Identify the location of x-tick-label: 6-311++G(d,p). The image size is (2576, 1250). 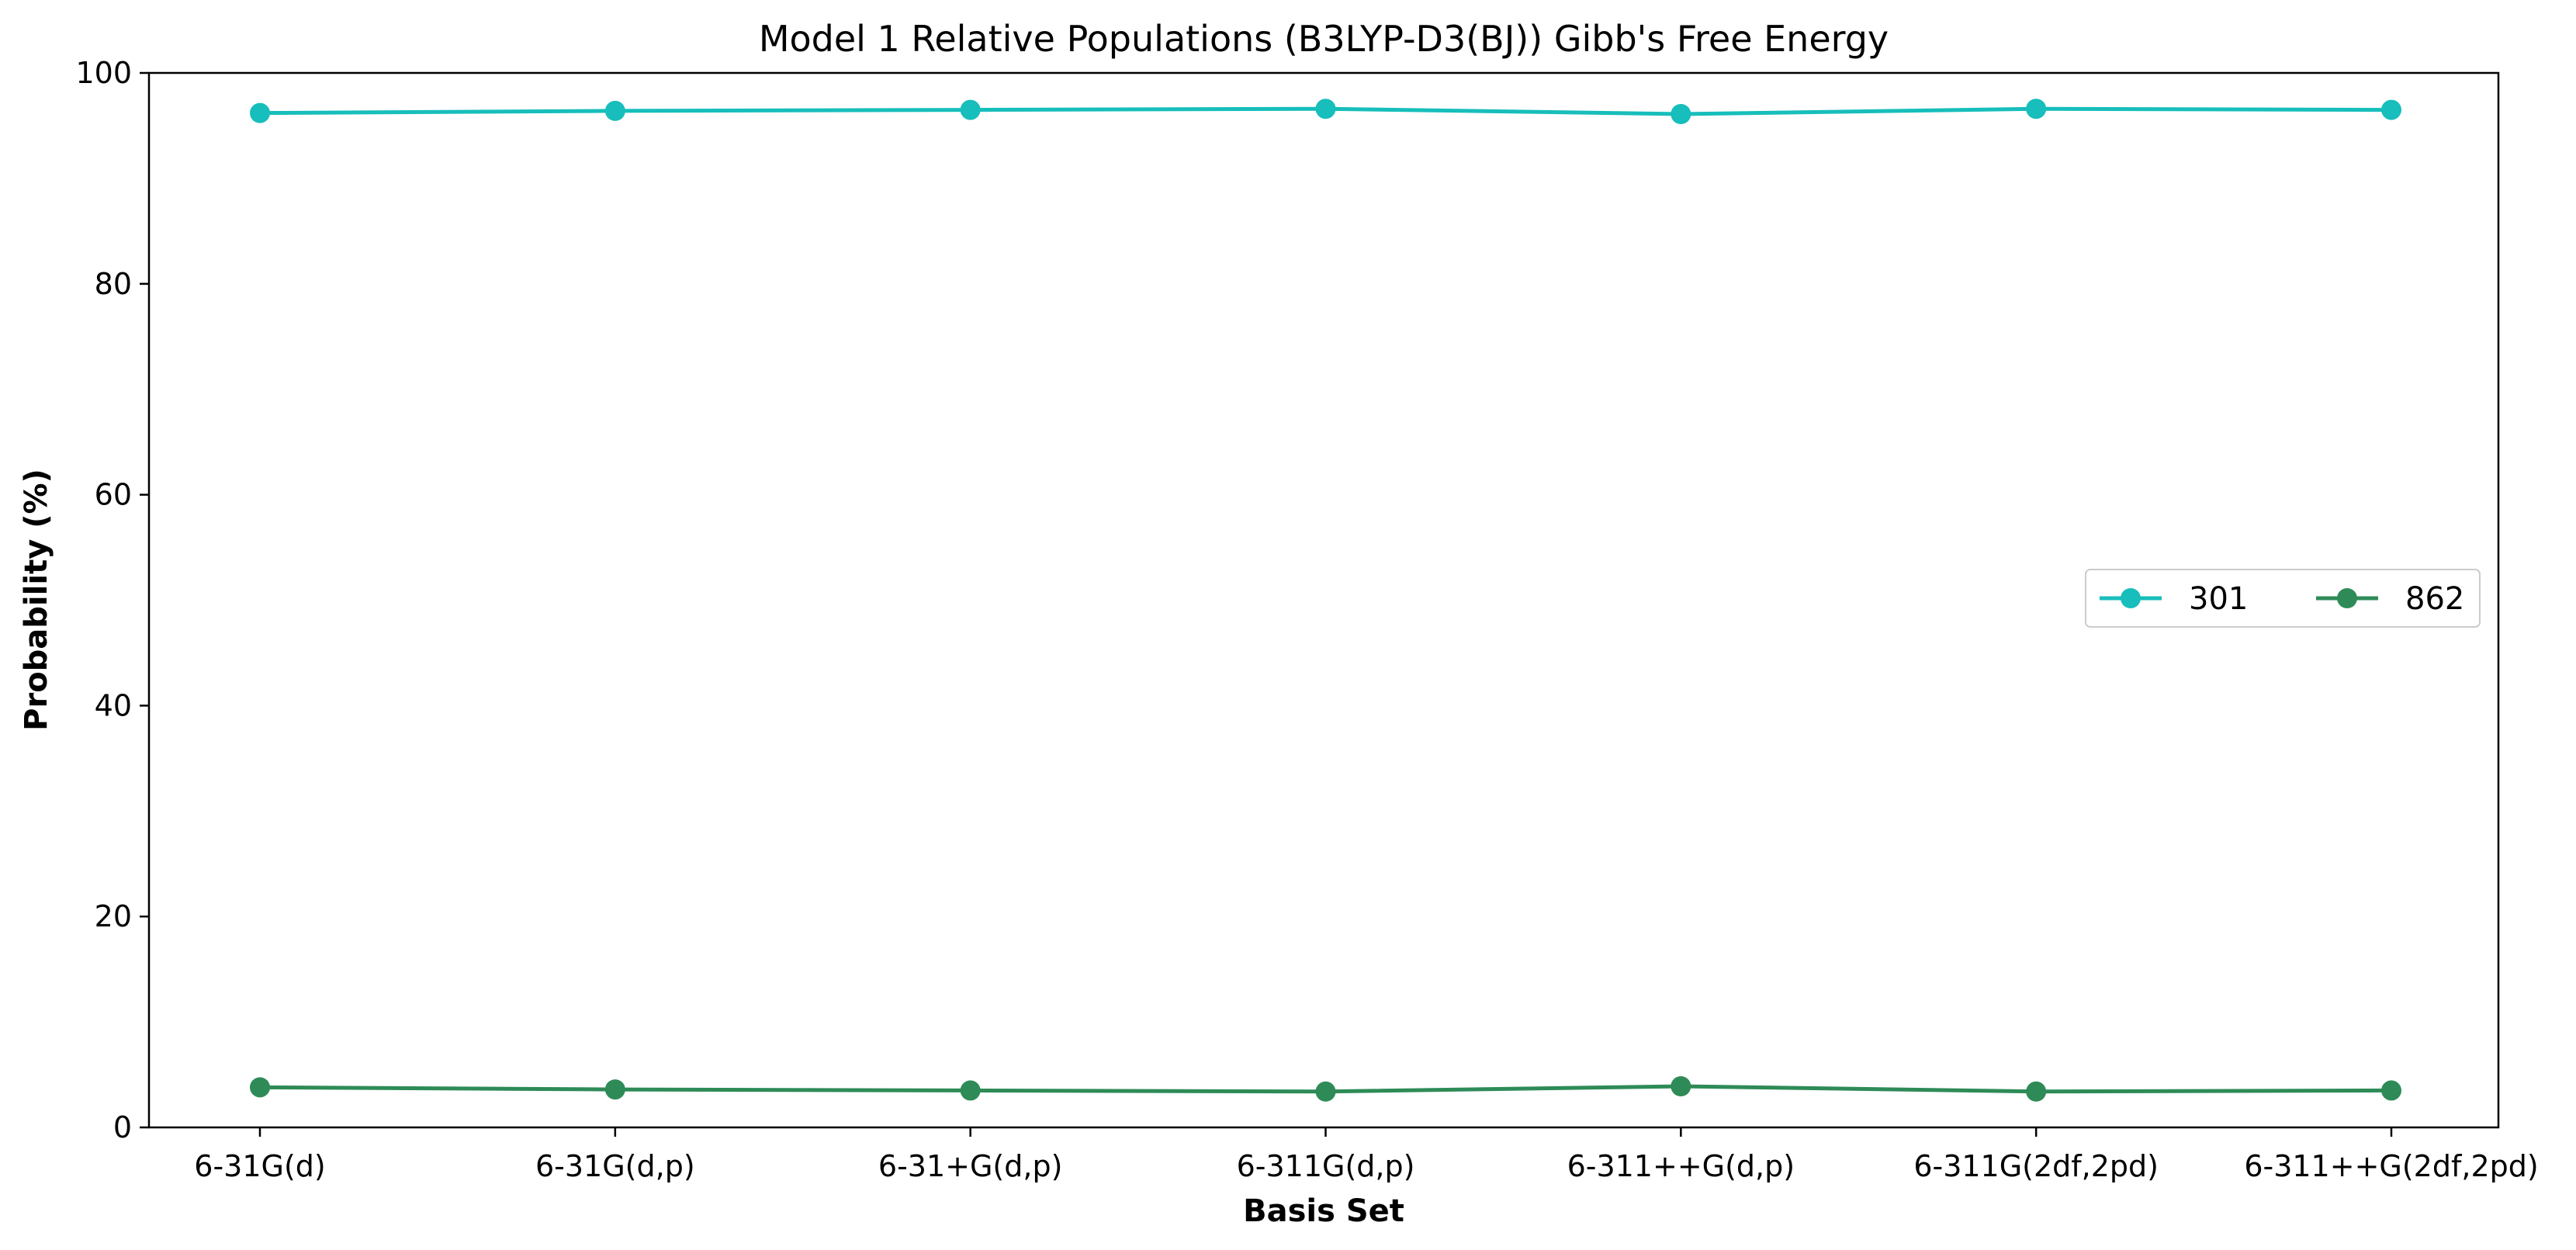
(1681, 1166).